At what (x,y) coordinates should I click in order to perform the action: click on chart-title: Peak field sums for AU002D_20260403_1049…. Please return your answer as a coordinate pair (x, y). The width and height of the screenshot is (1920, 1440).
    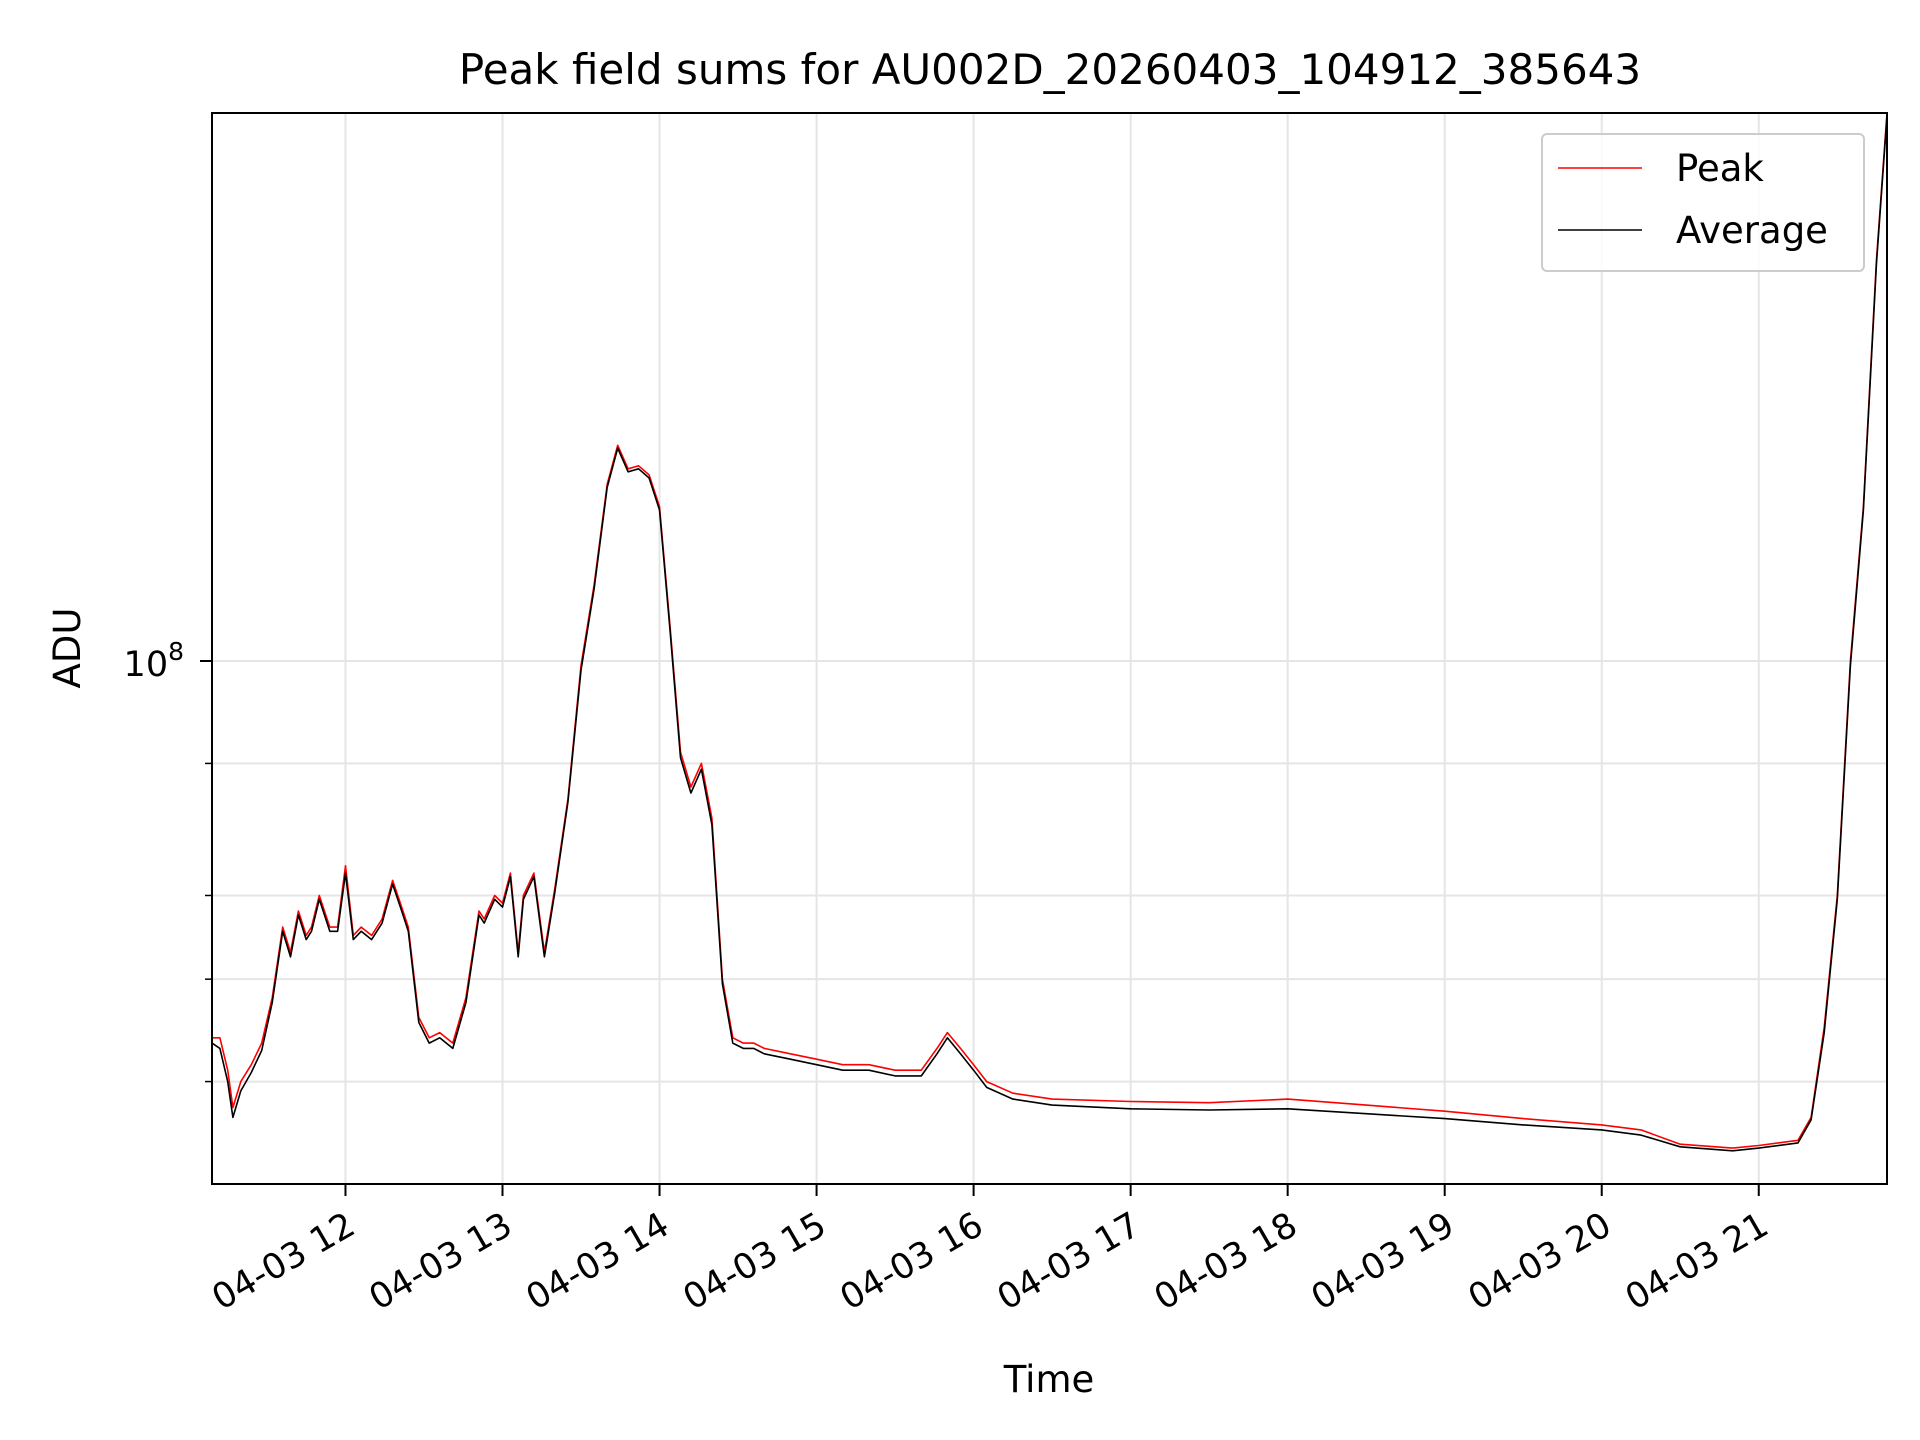
    Looking at the image, I should click on (1050, 69).